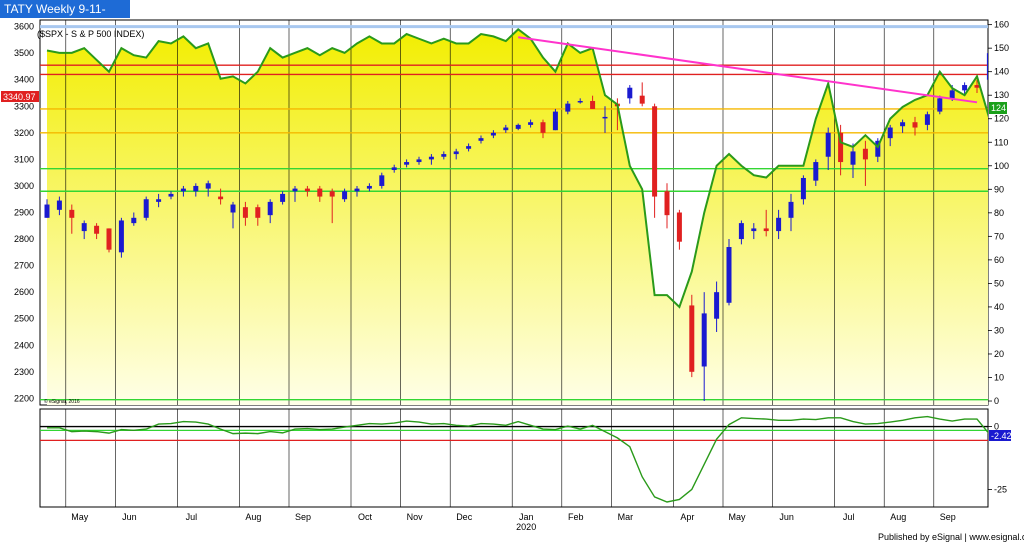  Describe the element at coordinates (1001, 166) in the screenshot. I see `right-tick-label: 100` at that location.